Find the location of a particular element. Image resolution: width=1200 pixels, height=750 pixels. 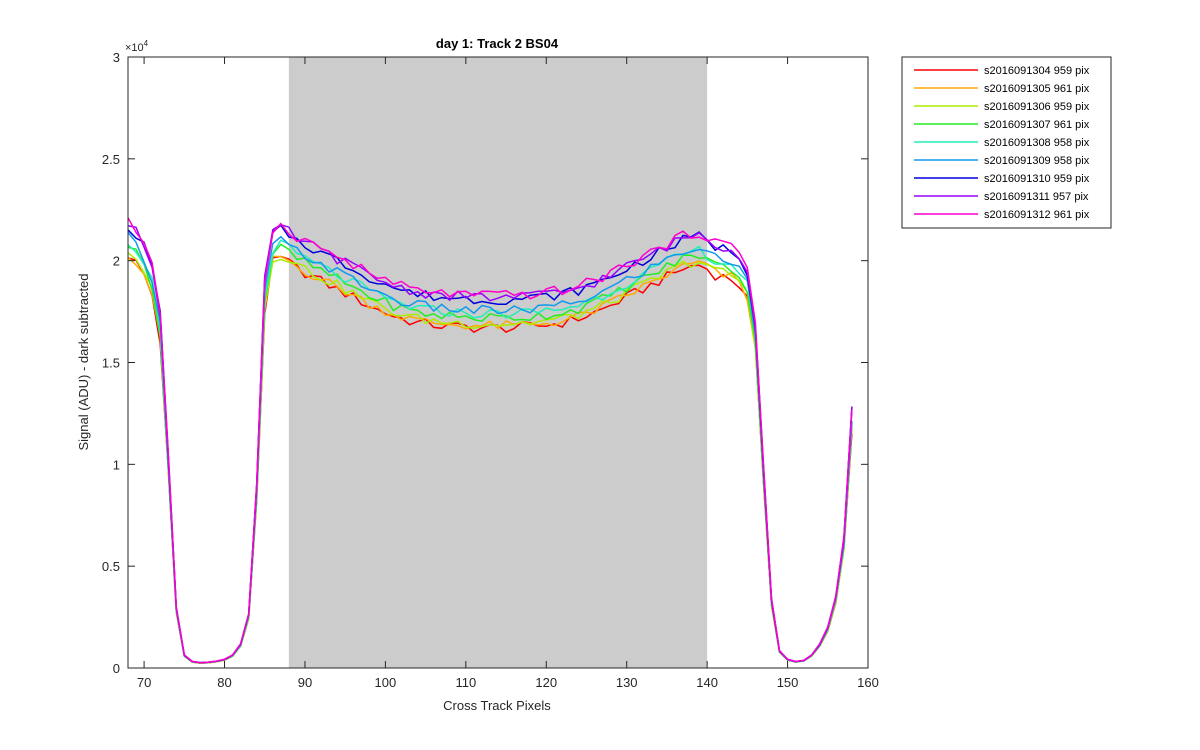

y-exponent-label: ×10⁴ is located at coordinates (137, 46).